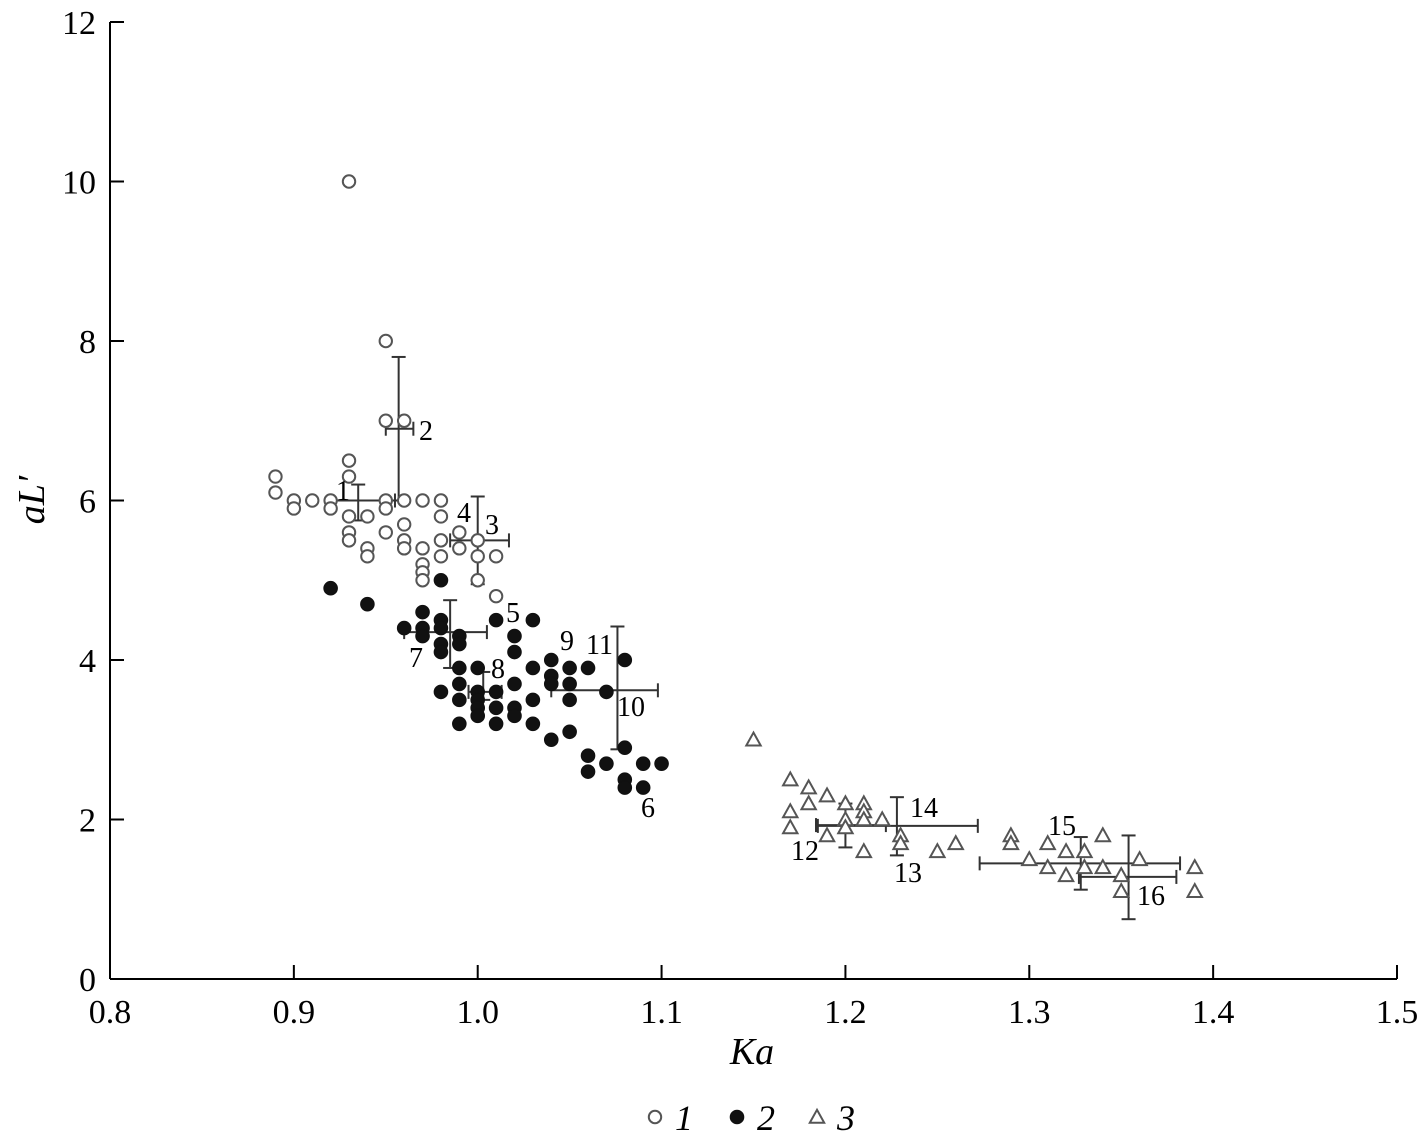 The height and width of the screenshot is (1141, 1420). What do you see at coordinates (477, 1012) in the screenshot?
I see `x-tick-label: 1.0` at bounding box center [477, 1012].